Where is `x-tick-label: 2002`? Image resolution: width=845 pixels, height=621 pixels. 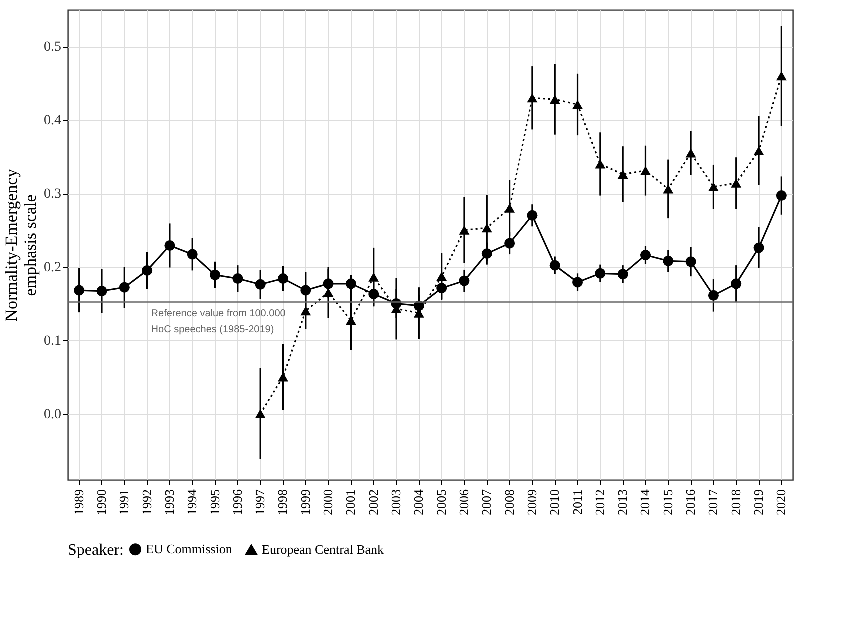 x-tick-label: 2002 is located at coordinates (373, 503).